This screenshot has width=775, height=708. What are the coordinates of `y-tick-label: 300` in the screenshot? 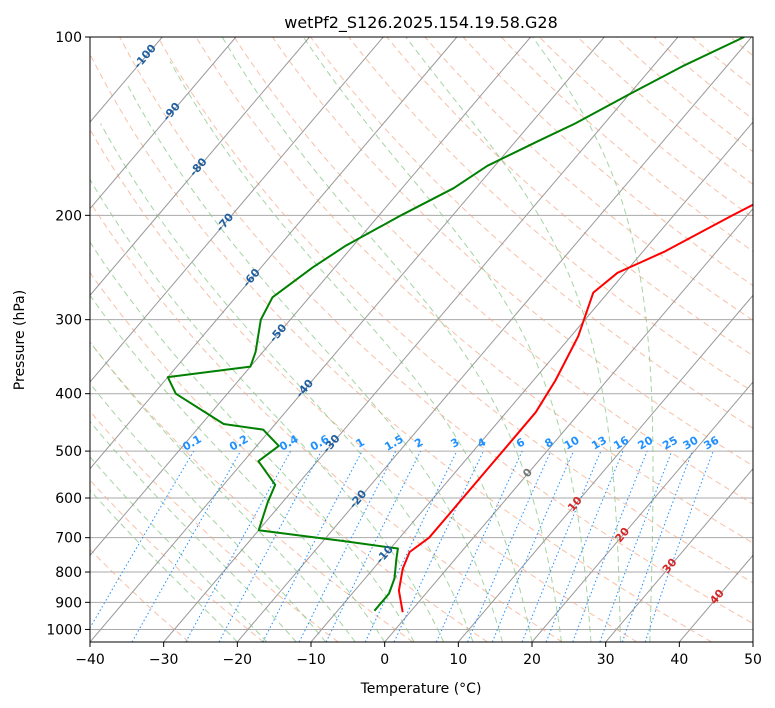 It's located at (68, 321).